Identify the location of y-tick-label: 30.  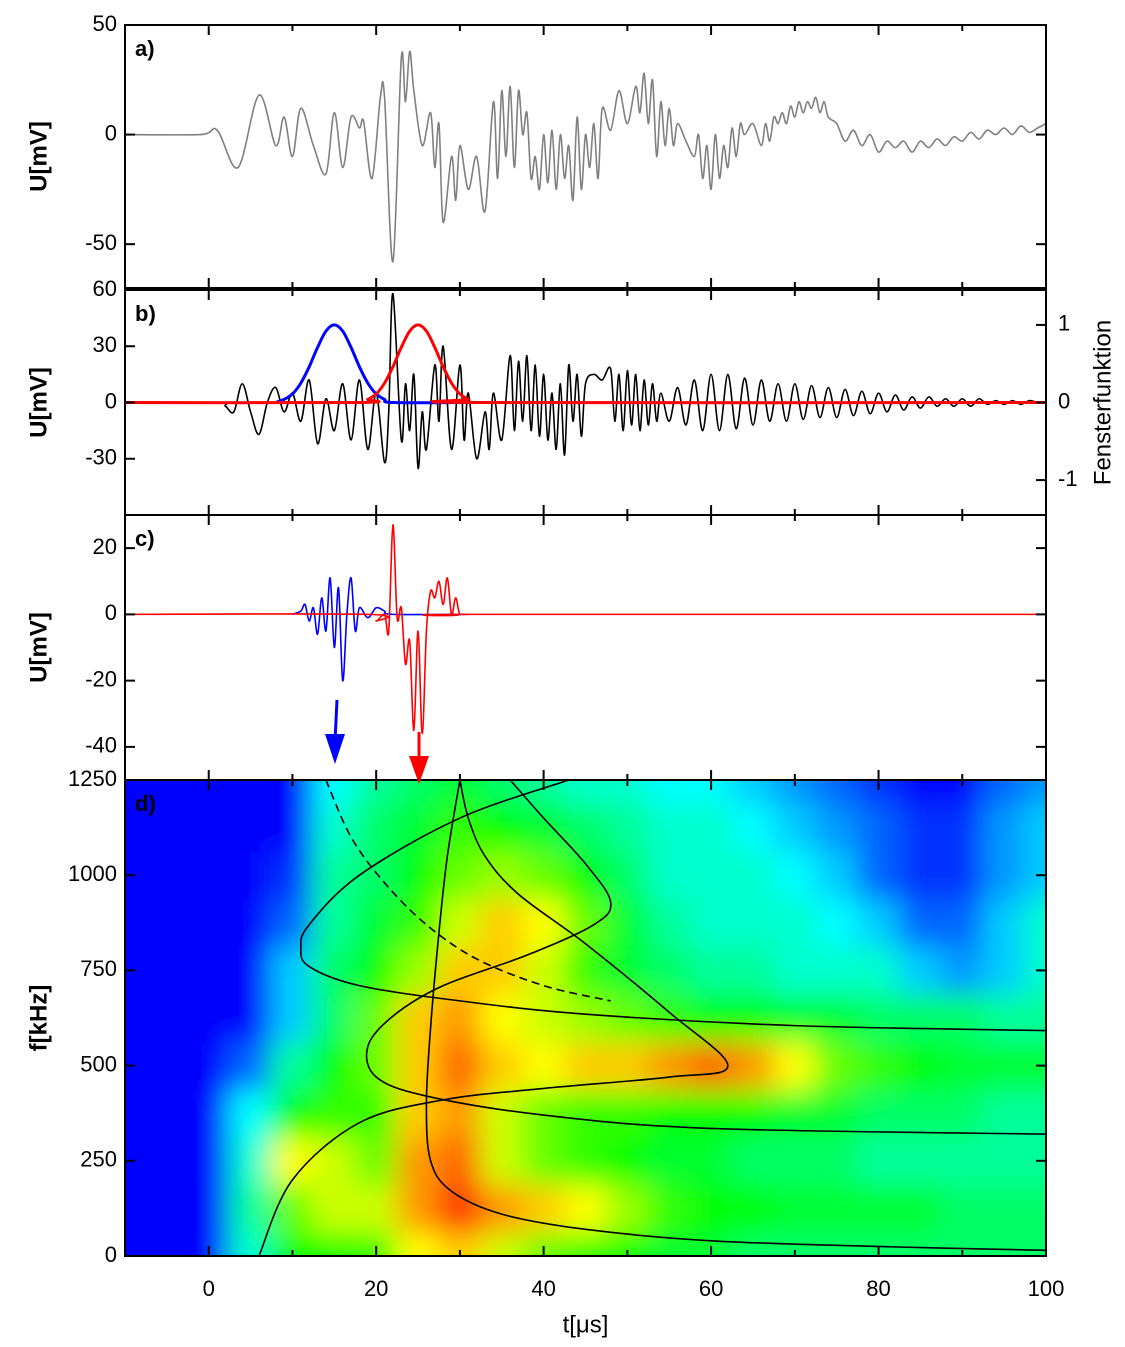
(105, 344).